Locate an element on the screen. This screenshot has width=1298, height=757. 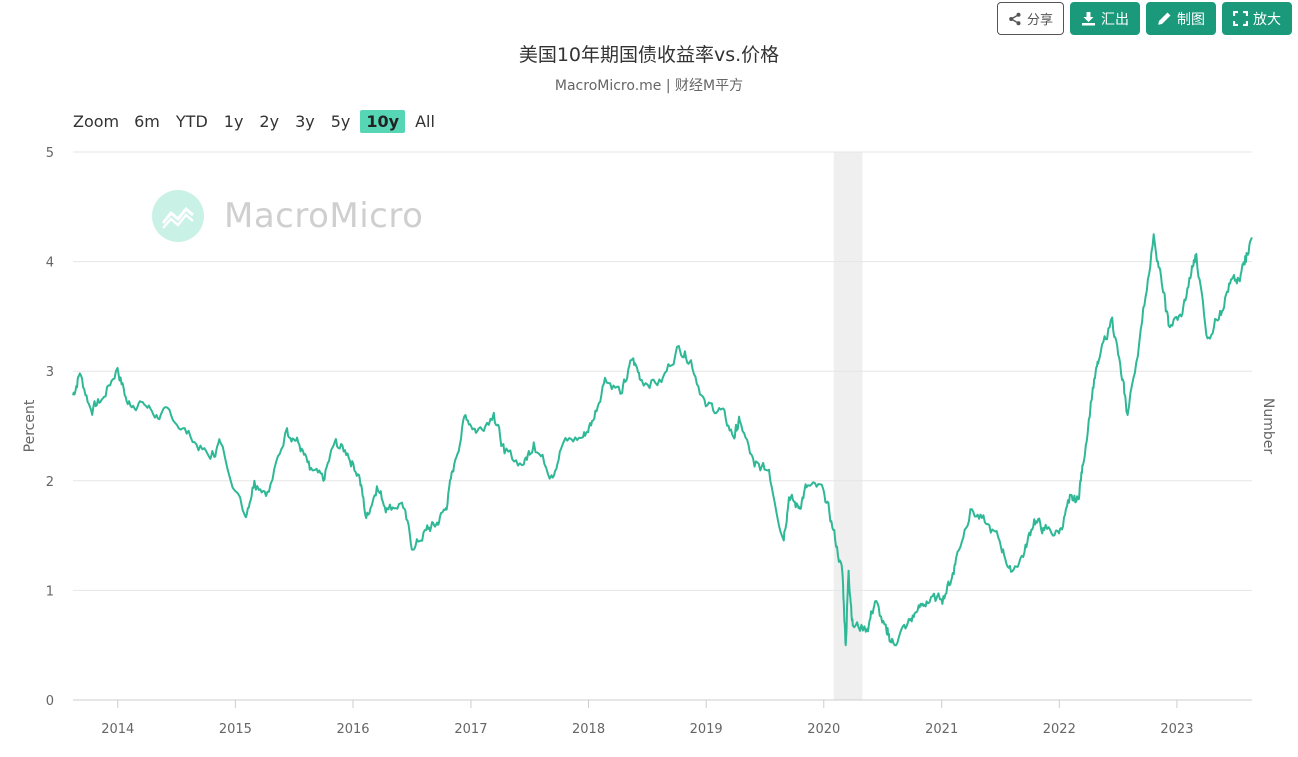
zoom-5y-button: 5y is located at coordinates (340, 121).